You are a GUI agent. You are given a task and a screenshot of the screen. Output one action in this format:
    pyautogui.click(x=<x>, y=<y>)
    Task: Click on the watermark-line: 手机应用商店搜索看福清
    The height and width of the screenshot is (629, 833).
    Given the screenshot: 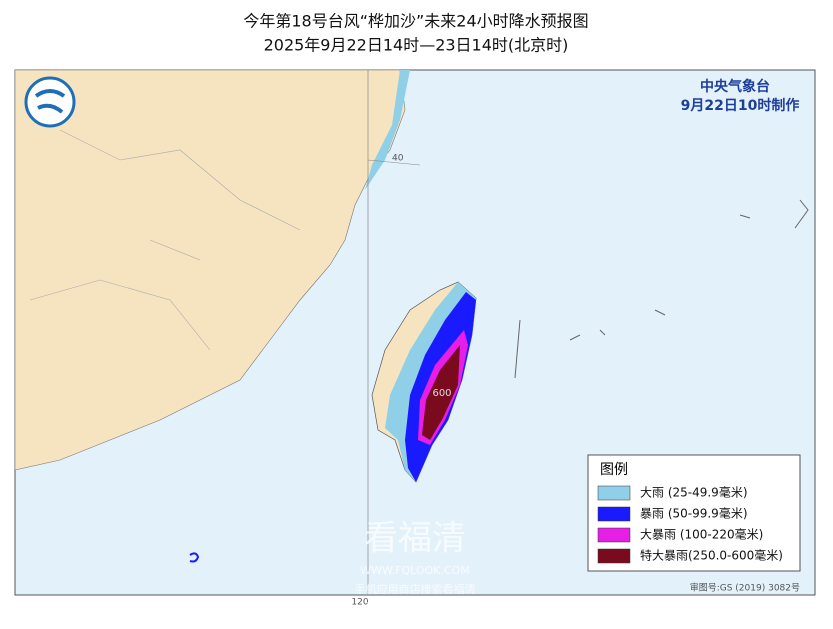 What is the action you would take?
    pyautogui.click(x=415, y=589)
    